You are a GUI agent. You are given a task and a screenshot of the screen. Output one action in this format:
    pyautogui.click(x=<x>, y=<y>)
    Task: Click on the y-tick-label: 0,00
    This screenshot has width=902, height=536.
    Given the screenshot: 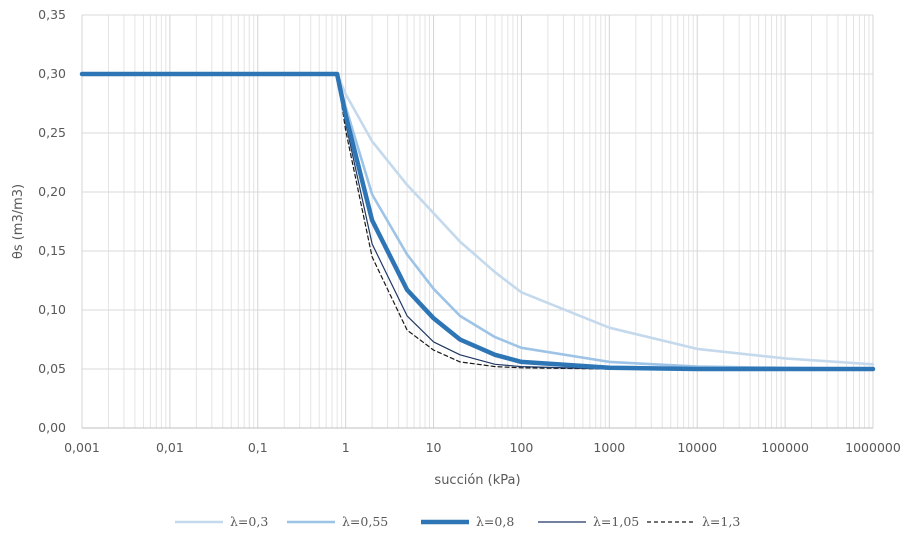 What is the action you would take?
    pyautogui.click(x=52, y=427)
    